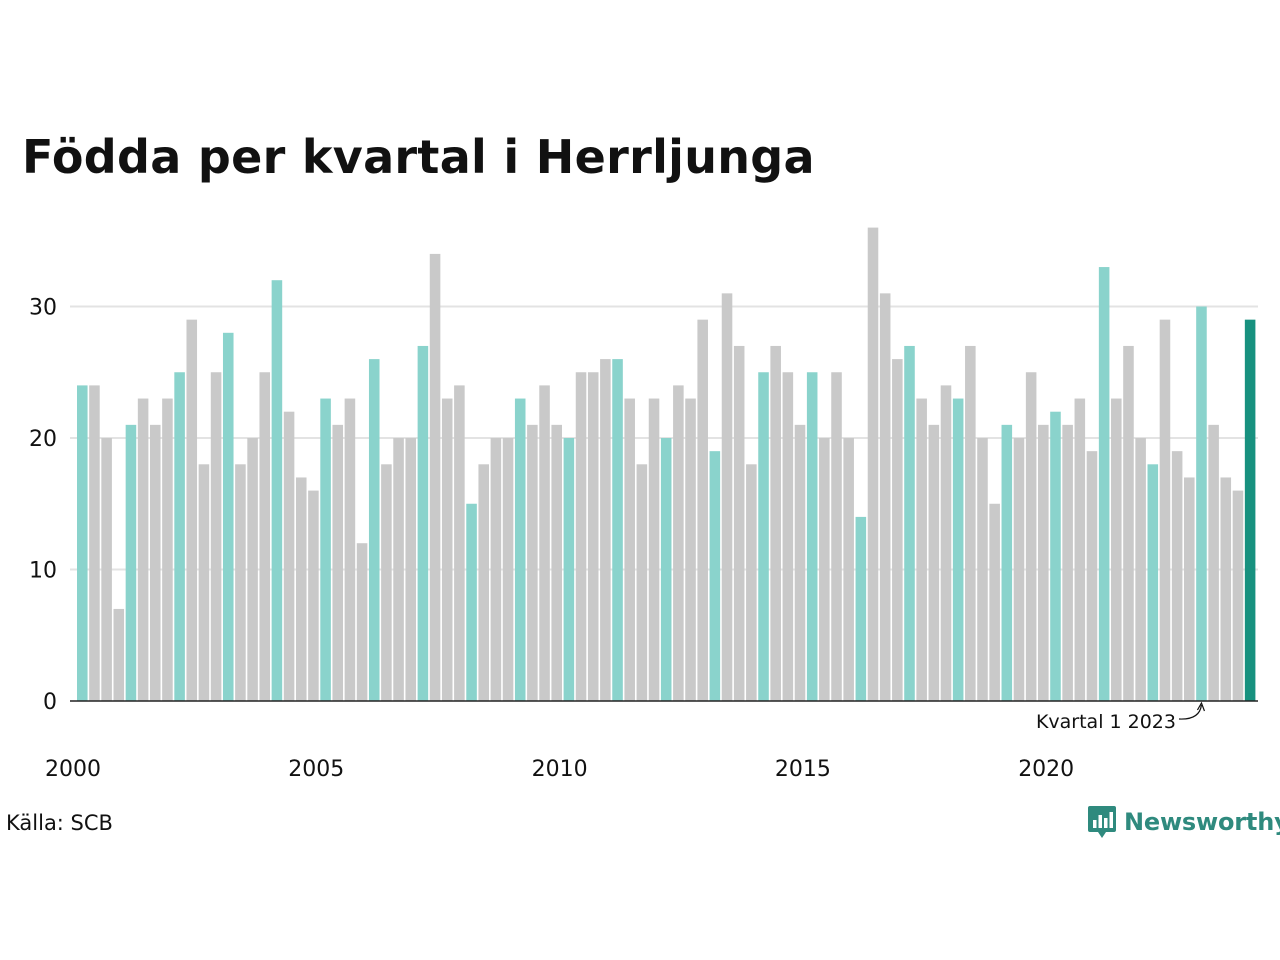 The height and width of the screenshot is (960, 1280). I want to click on x-tick-label: 2000, so click(73, 769).